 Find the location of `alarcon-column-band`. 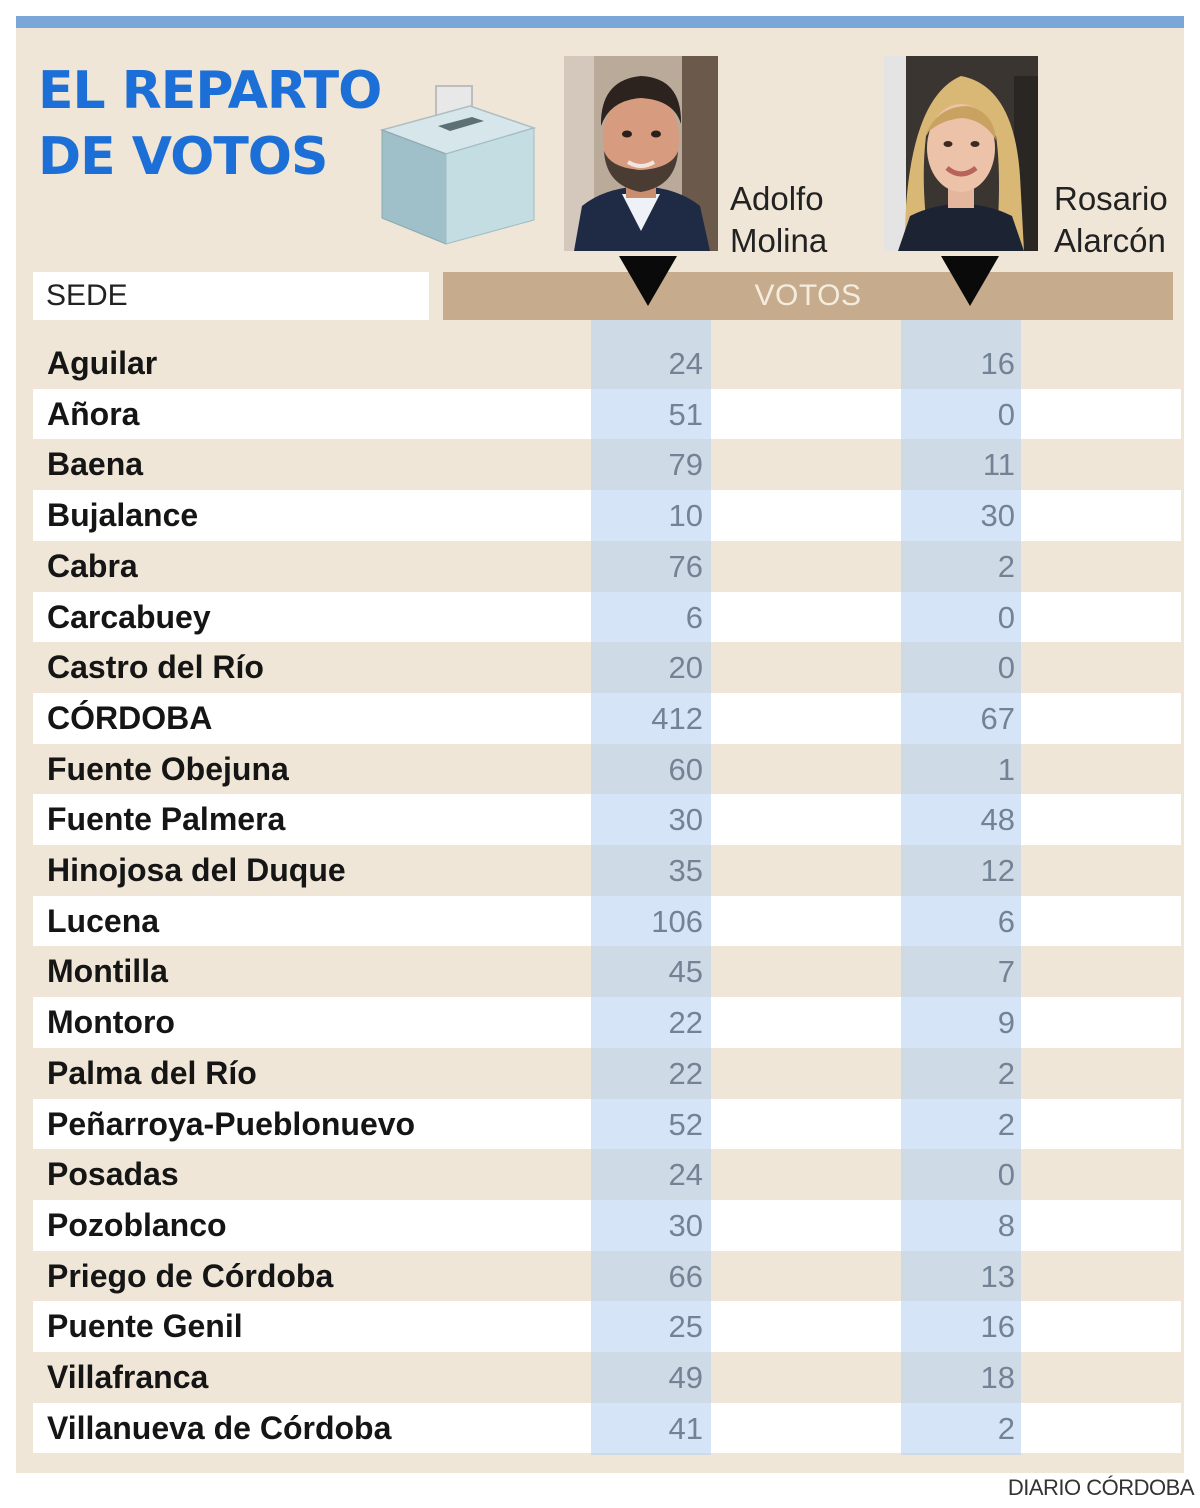

alarcon-column-band is located at coordinates (961, 887).